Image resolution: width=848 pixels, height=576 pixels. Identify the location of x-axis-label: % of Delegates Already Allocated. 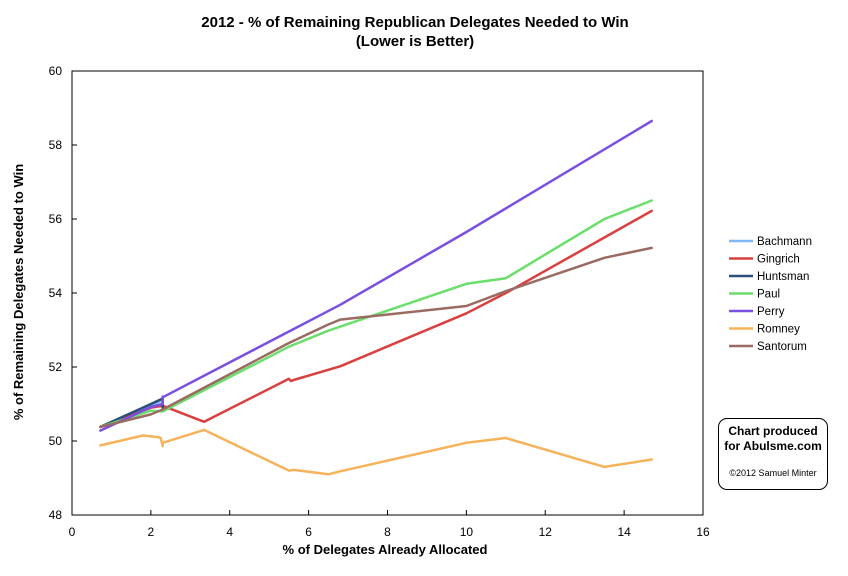
(385, 549).